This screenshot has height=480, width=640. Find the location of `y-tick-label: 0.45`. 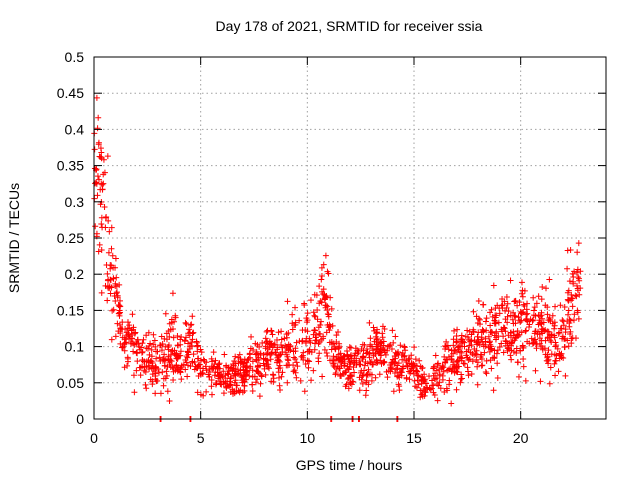

y-tick-label: 0.45 is located at coordinates (70, 93).